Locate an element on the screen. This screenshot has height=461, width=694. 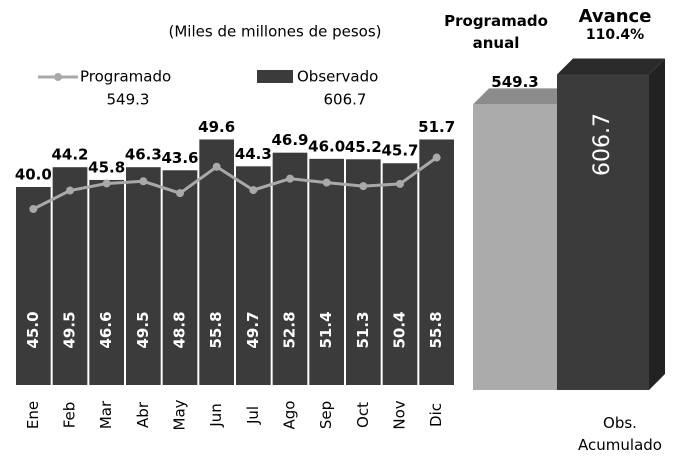
bar-value-label: 52.8 is located at coordinates (290, 329).